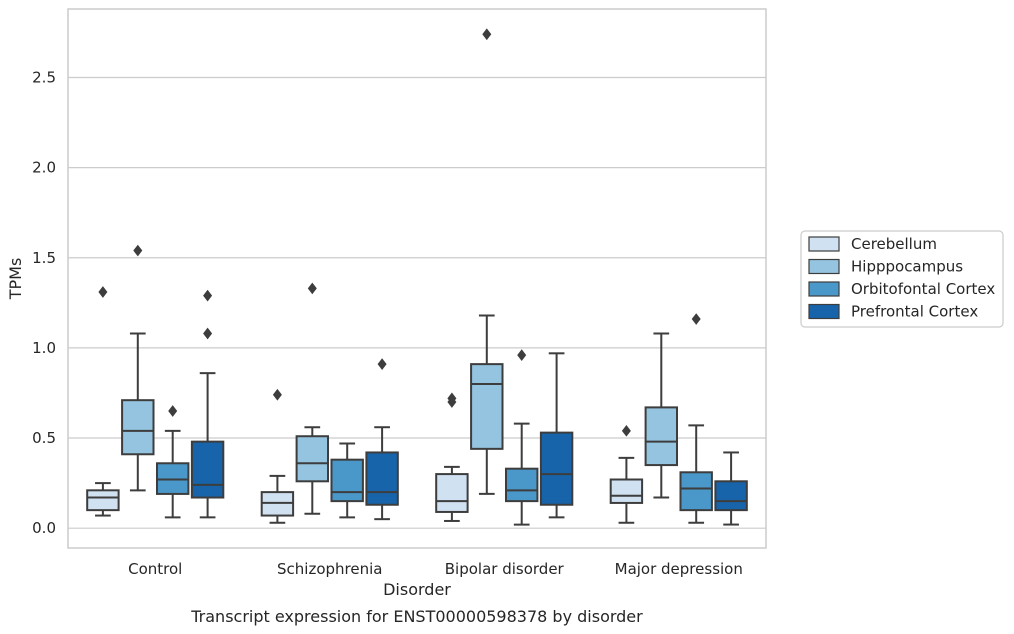 Image resolution: width=1014 pixels, height=634 pixels. Describe the element at coordinates (907, 267) in the screenshot. I see `legend-label: Hipppocampus` at that location.